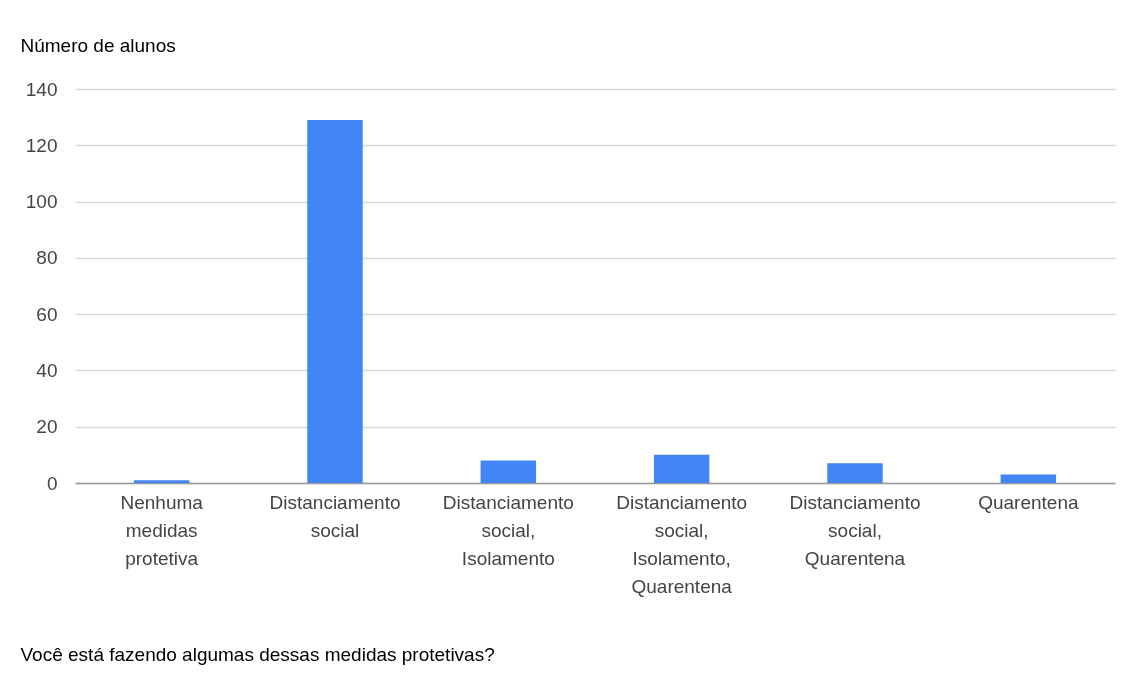  Describe the element at coordinates (855, 530) in the screenshot. I see `x-tick-label: Distanciamento social, Quarentena` at that location.